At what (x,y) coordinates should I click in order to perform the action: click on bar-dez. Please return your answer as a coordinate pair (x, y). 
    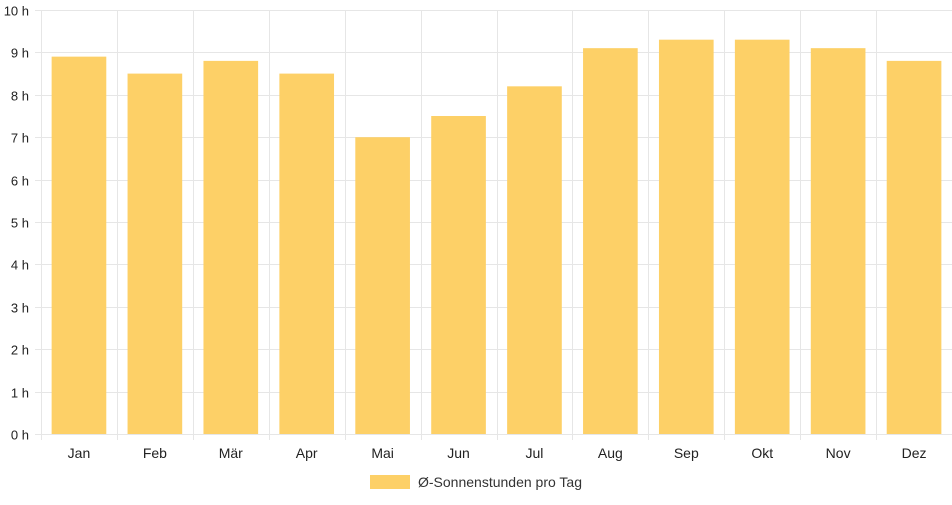
    Looking at the image, I should click on (914, 247).